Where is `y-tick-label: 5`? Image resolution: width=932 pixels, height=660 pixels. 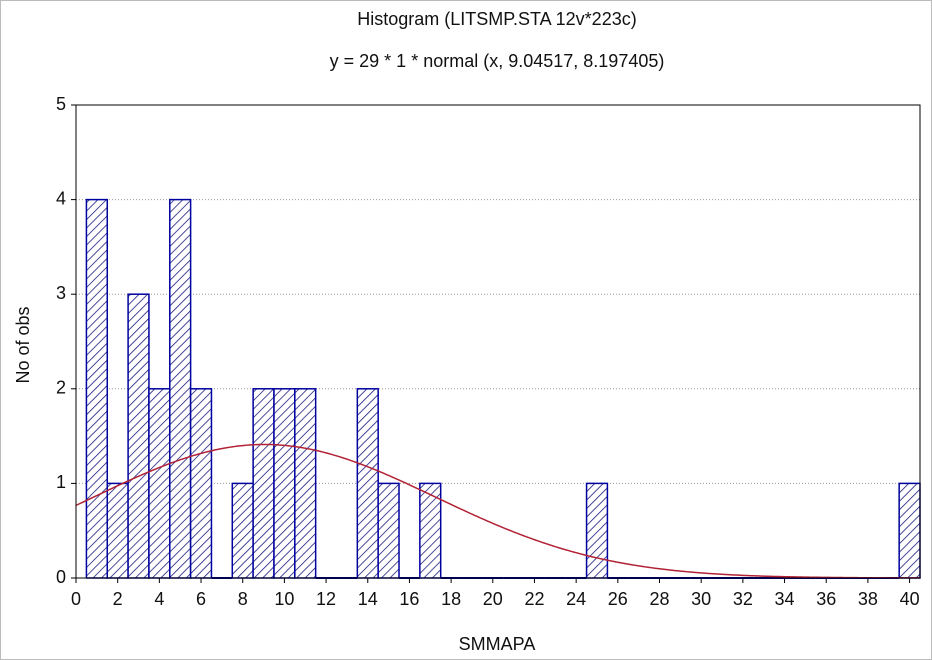 y-tick-label: 5 is located at coordinates (61, 104).